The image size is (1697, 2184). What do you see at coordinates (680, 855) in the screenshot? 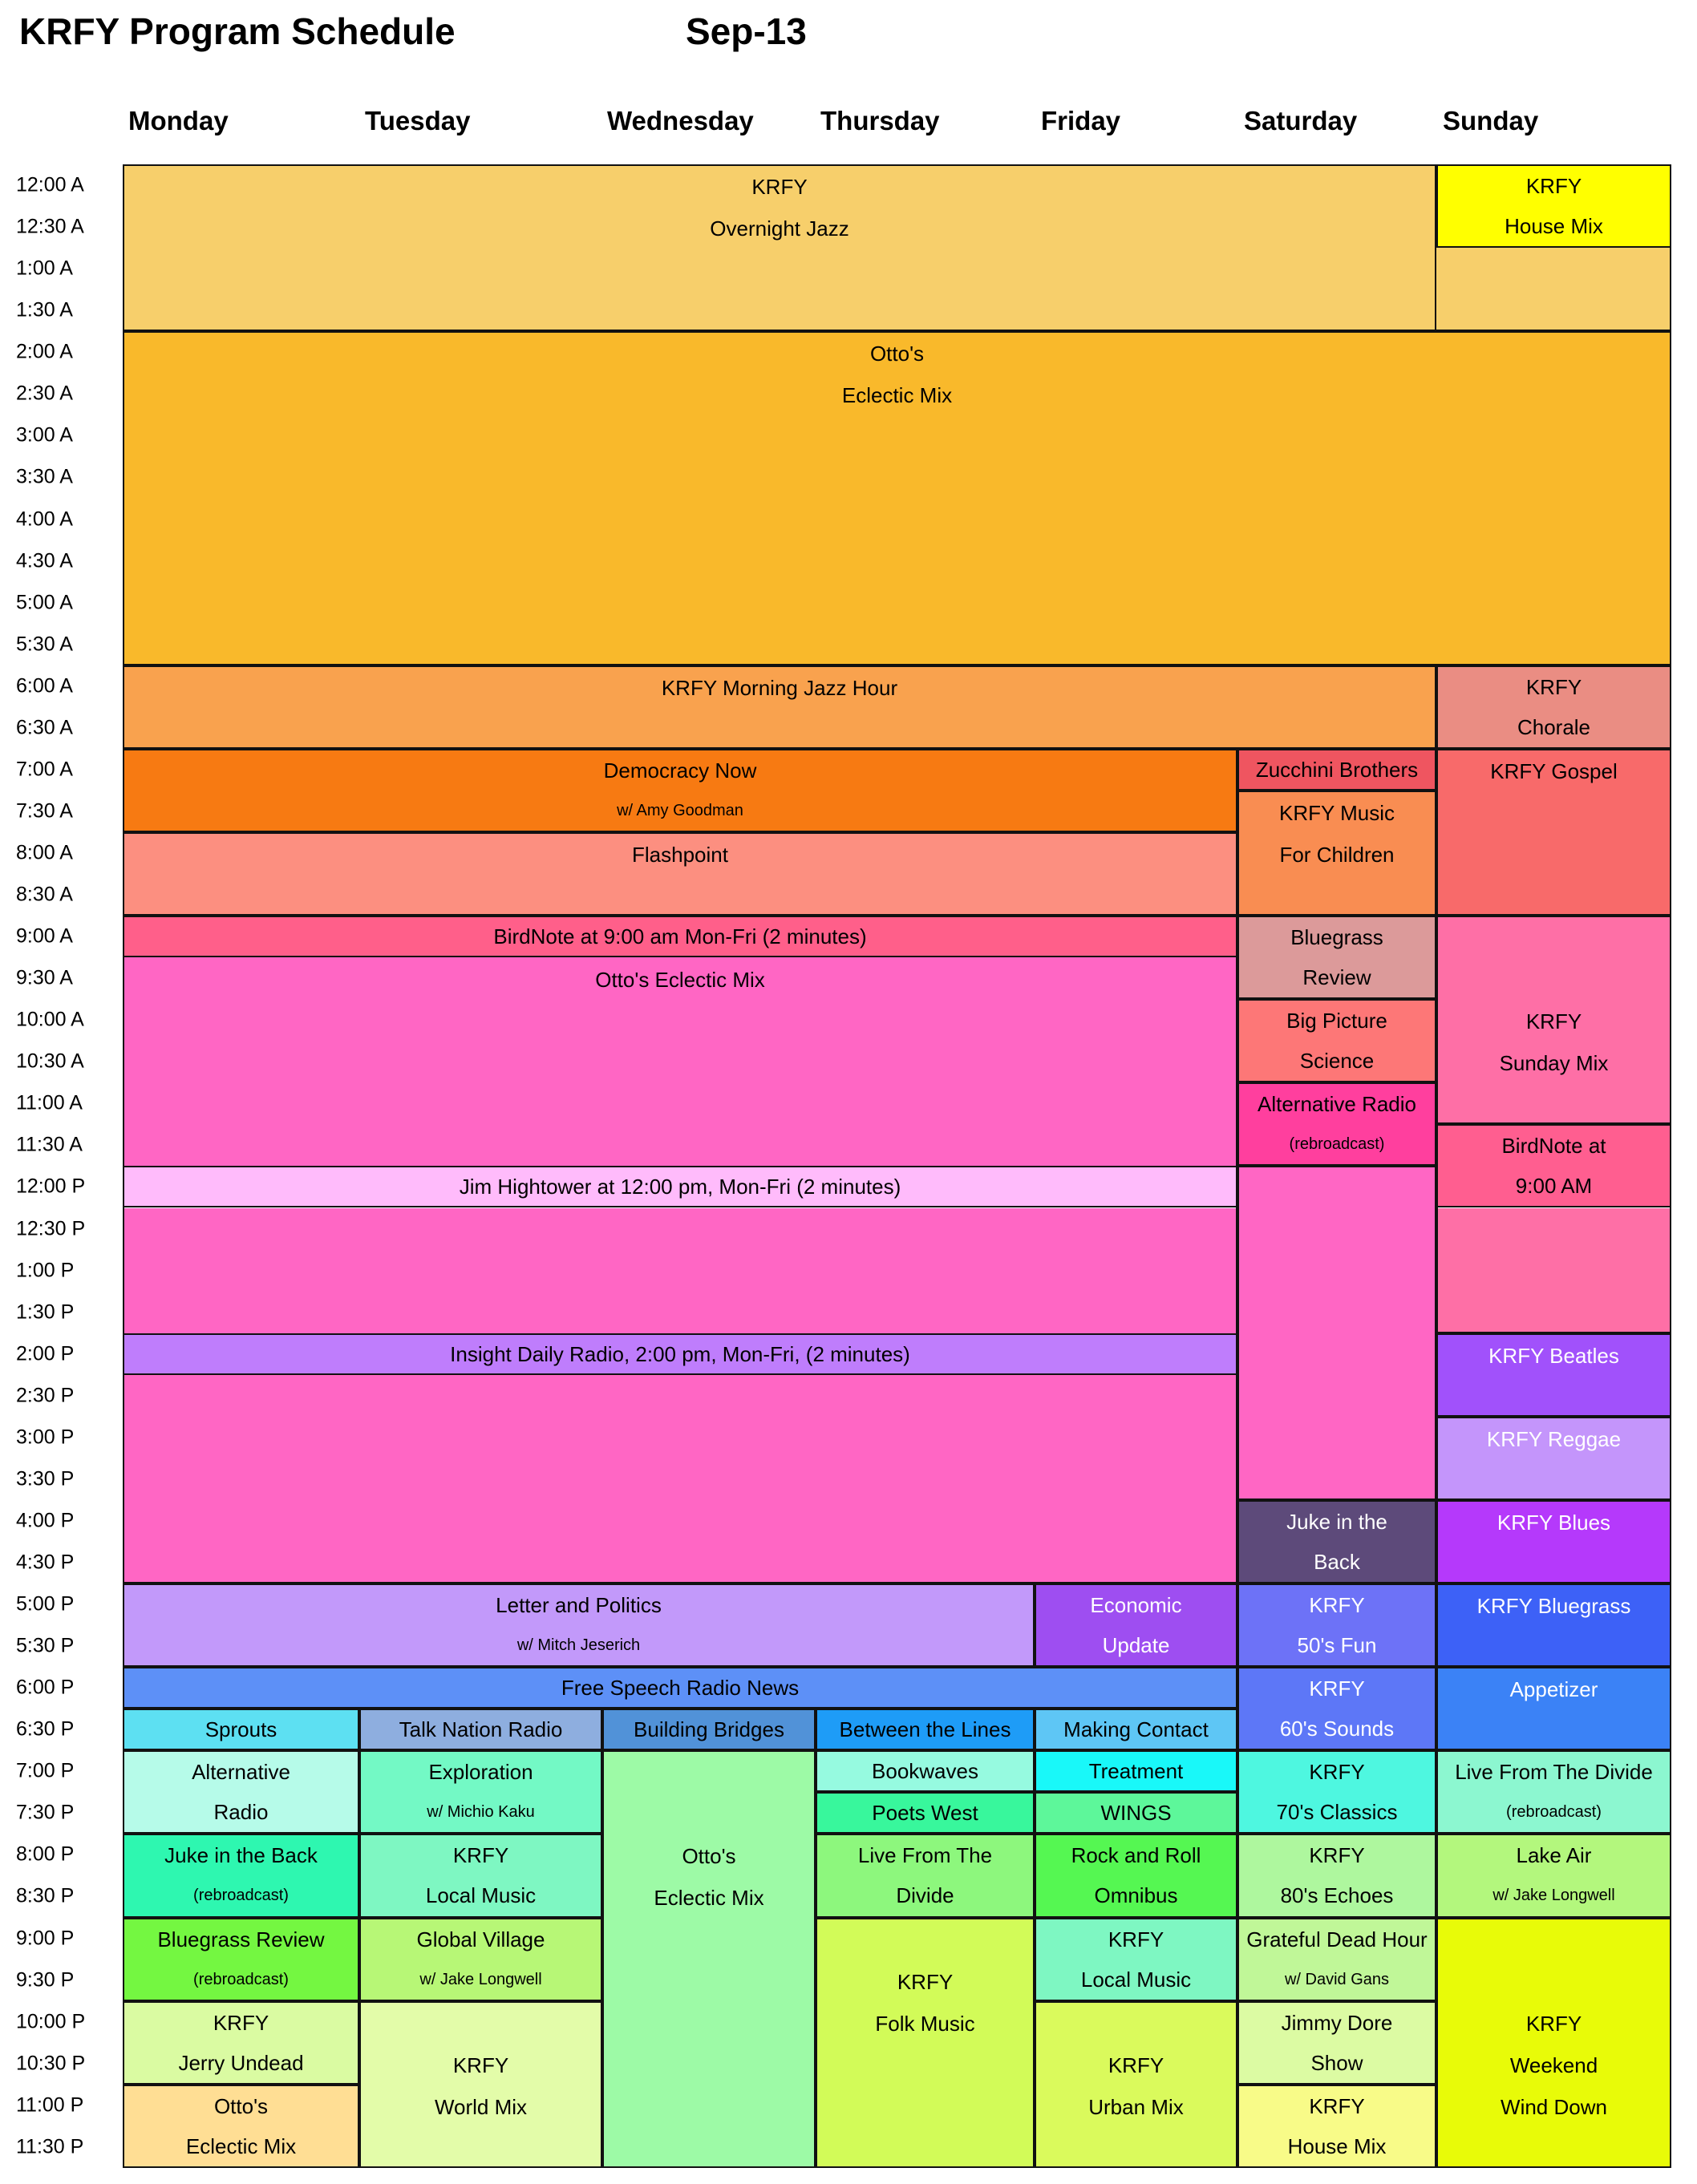
I see `program-line: Flashpoint` at bounding box center [680, 855].